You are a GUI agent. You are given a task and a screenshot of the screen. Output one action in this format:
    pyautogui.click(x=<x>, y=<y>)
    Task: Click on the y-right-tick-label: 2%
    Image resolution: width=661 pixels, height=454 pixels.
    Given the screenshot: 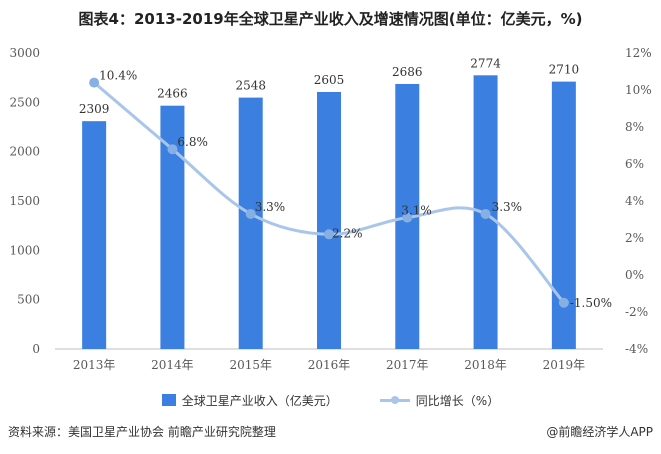 What is the action you would take?
    pyautogui.click(x=634, y=238)
    